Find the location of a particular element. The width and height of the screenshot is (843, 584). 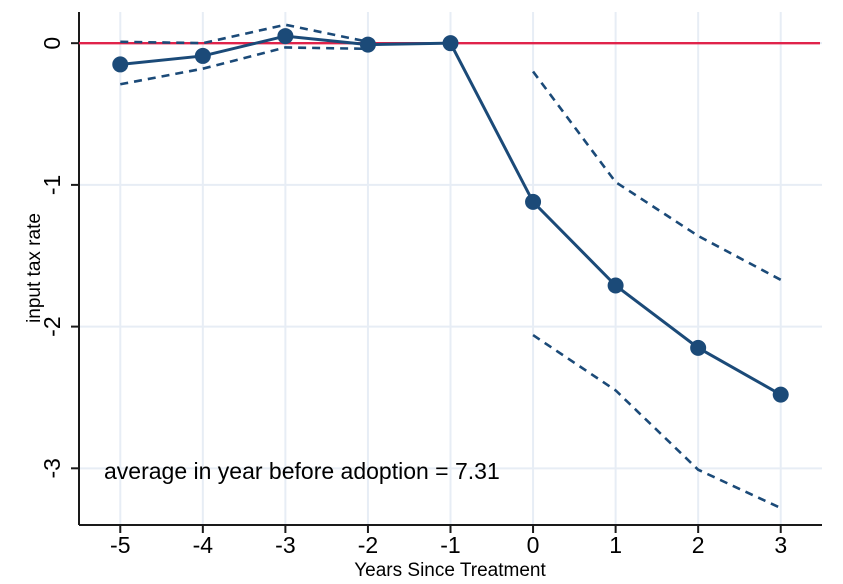

y-tick-label: -2 is located at coordinates (52, 326).